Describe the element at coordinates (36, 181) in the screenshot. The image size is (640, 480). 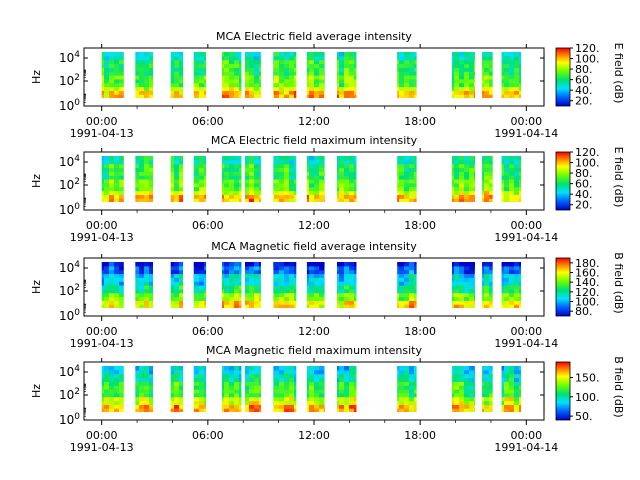
I see `y-axis-label: Hz` at that location.